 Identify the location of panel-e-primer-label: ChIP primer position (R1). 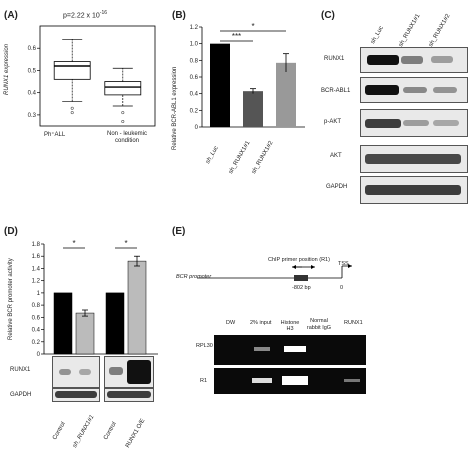
(299, 260).